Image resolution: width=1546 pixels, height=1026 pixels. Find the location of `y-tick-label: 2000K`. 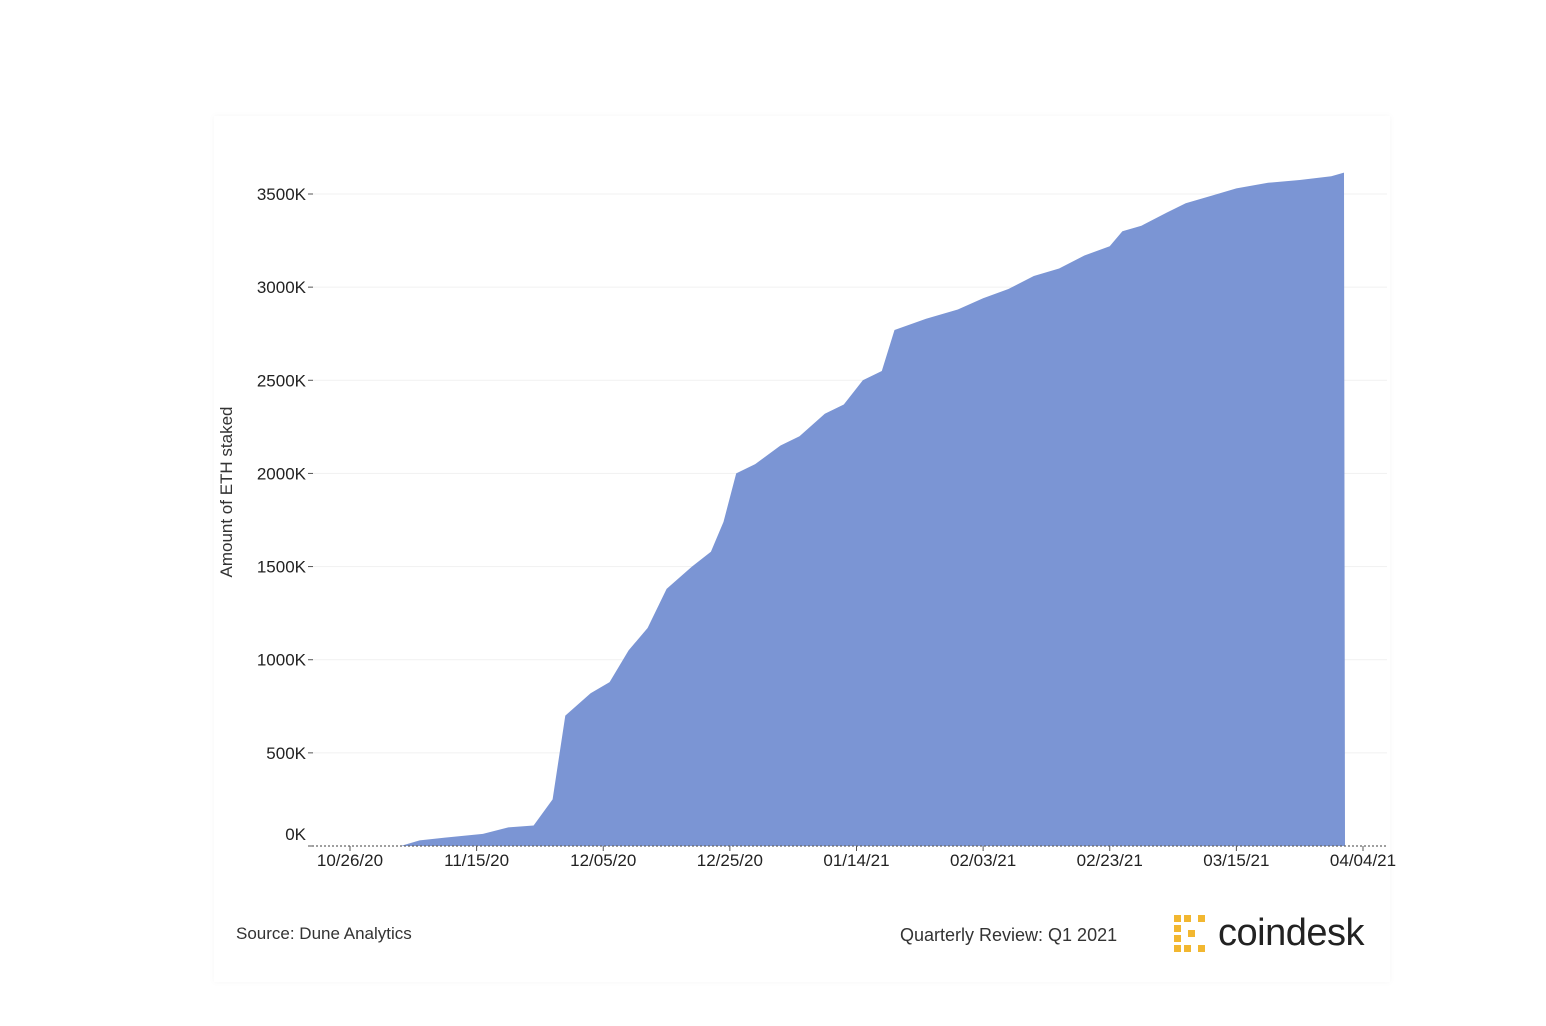

y-tick-label: 2000K is located at coordinates (282, 473).